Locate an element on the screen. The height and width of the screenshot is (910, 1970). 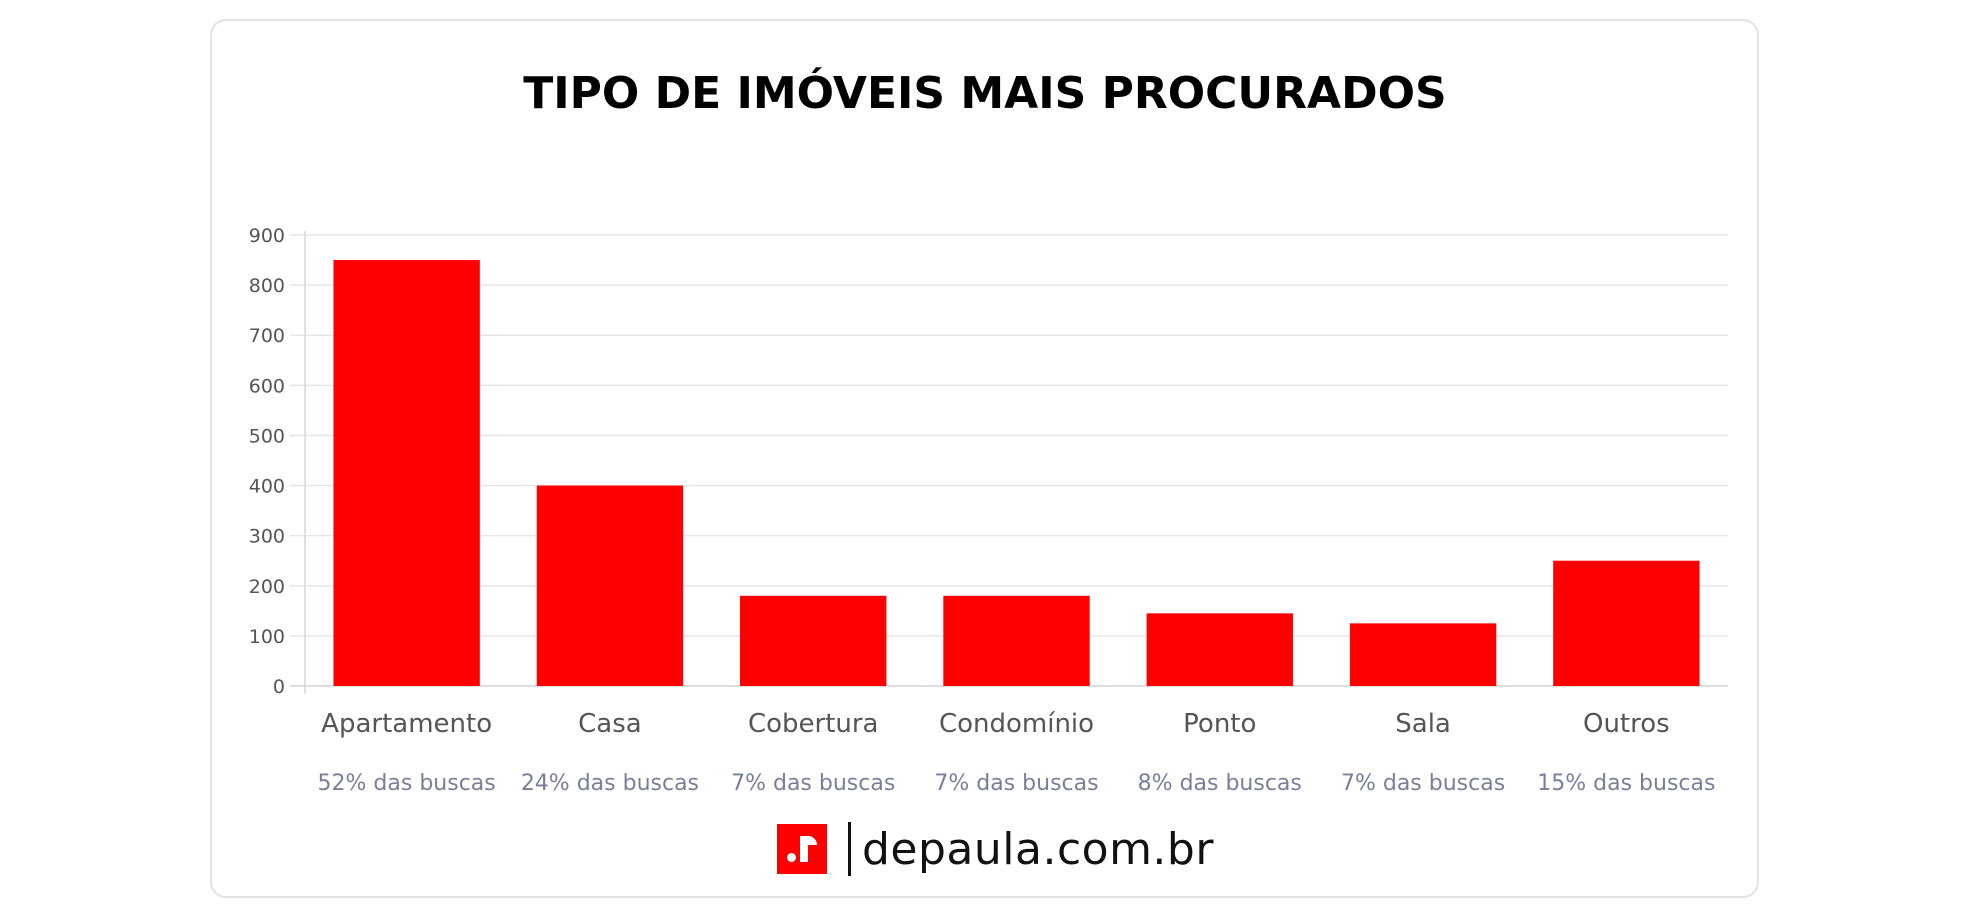
x-tick-label: Cobertura is located at coordinates (813, 724).